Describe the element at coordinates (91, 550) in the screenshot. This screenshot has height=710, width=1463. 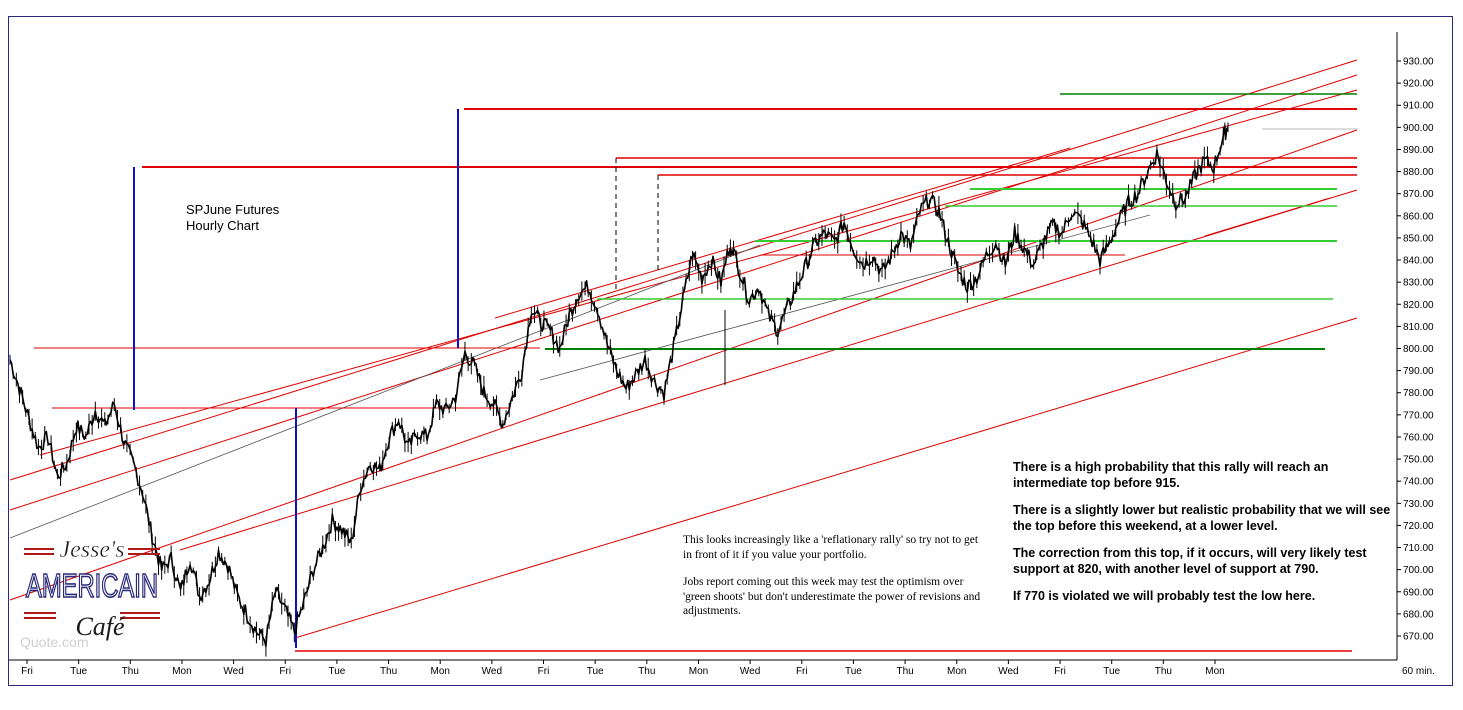
I see `logo-line1: Jesse's` at that location.